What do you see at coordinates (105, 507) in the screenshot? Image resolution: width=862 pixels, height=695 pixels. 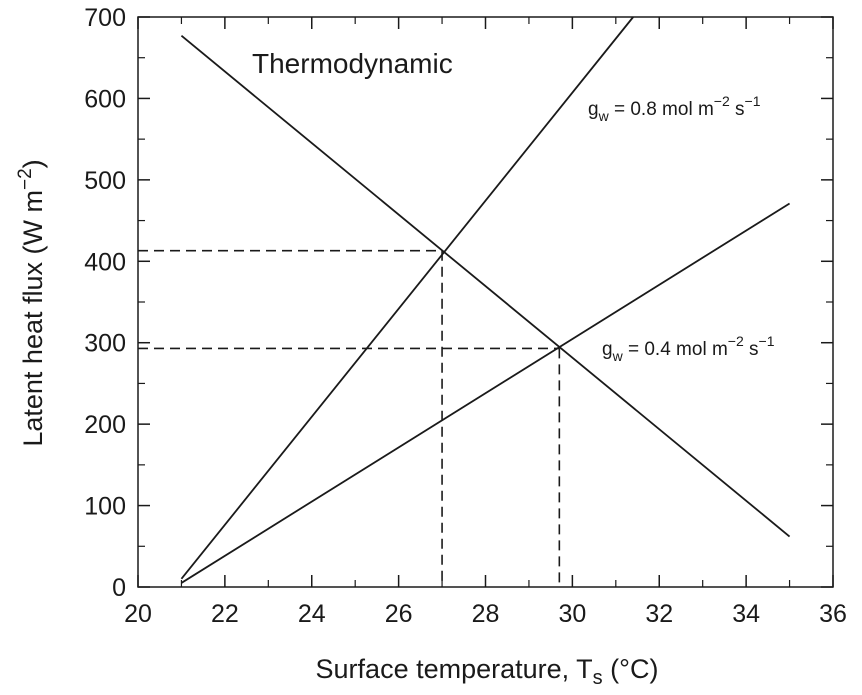 I see `y-tick-label: 100` at bounding box center [105, 507].